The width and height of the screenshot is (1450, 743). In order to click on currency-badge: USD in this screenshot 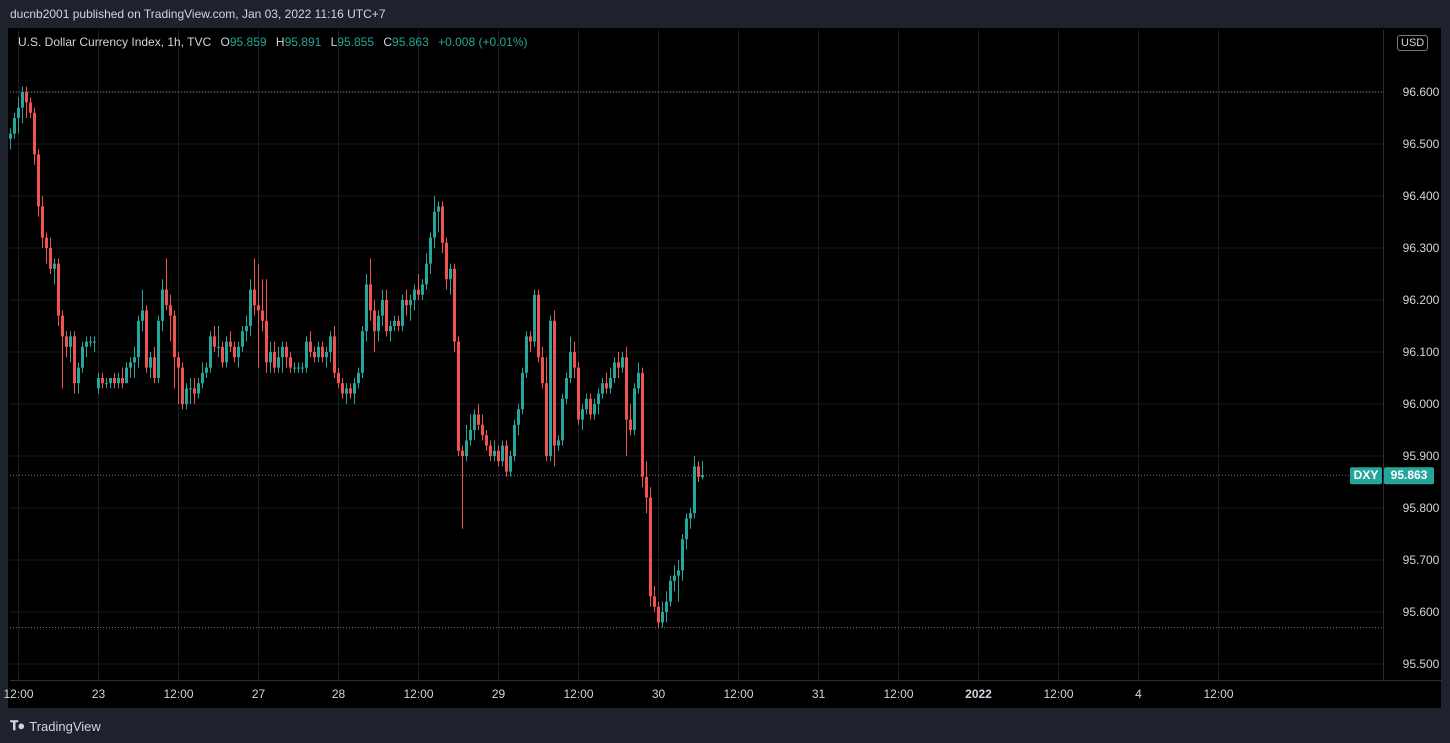, I will do `click(1413, 43)`.